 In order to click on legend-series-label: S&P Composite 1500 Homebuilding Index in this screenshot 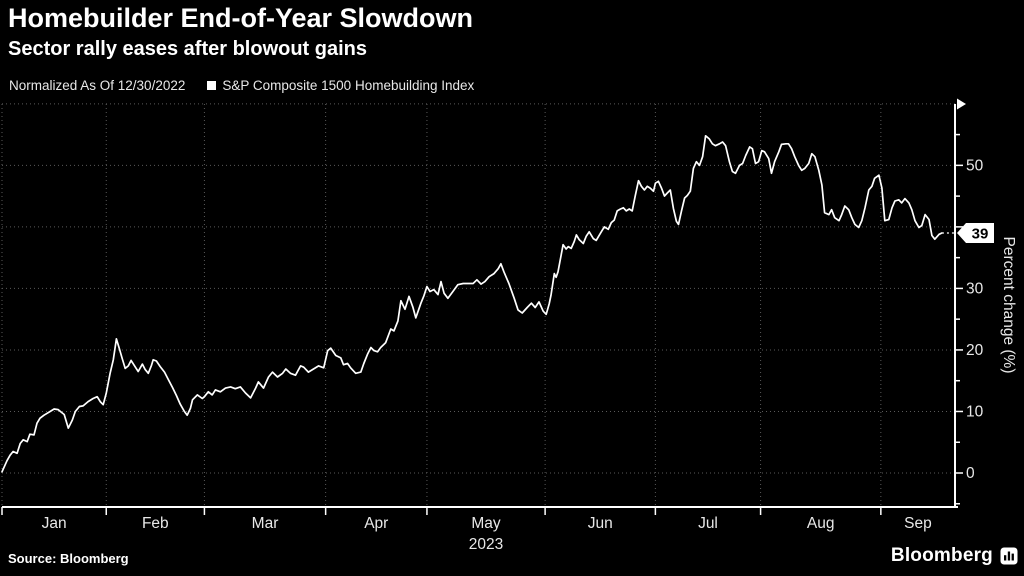, I will do `click(348, 85)`.